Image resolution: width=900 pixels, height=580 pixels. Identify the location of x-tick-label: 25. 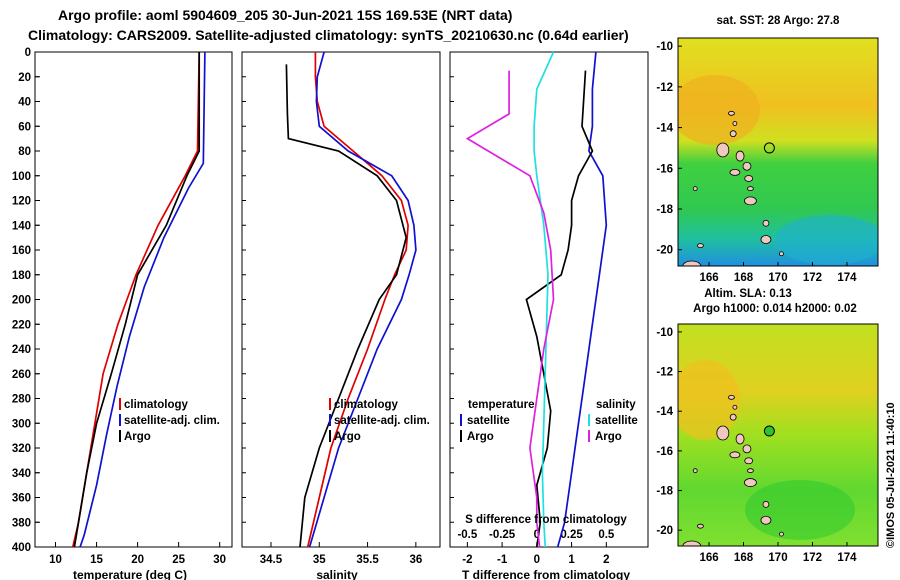
(178, 560).